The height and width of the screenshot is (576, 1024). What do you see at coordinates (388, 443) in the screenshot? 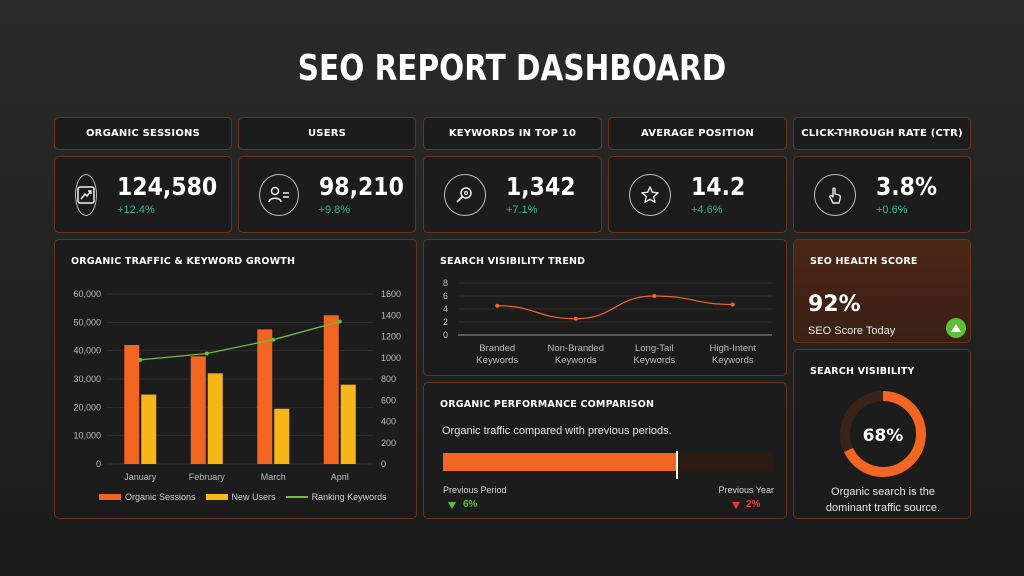
I see `y-right-tick-label: 200` at bounding box center [388, 443].